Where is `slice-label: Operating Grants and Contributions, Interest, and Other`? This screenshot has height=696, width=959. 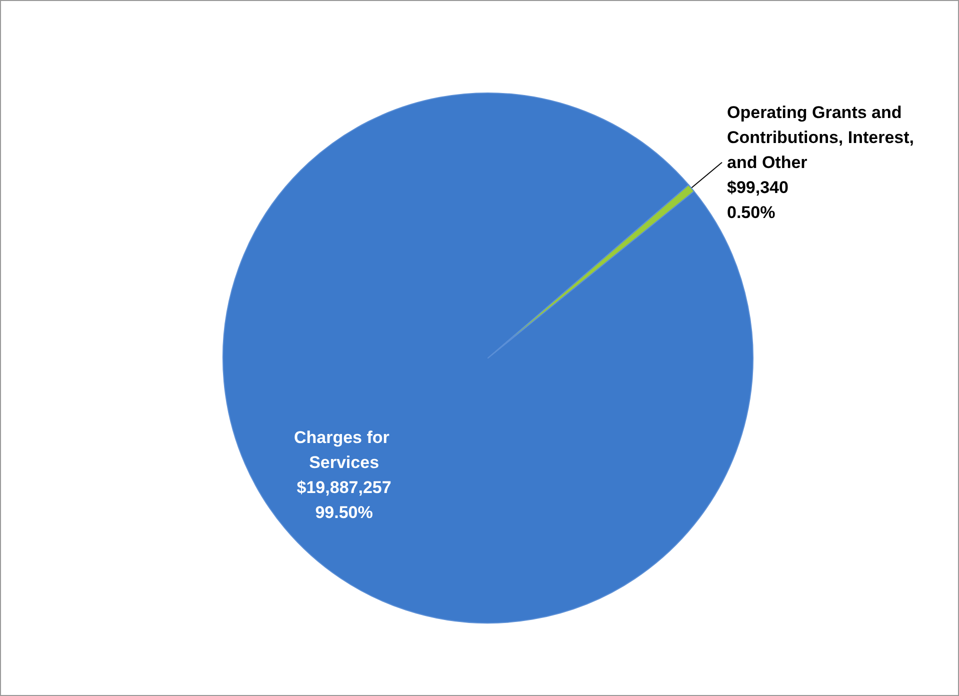 slice-label: Operating Grants and Contributions, Interest, and Other is located at coordinates (825, 137).